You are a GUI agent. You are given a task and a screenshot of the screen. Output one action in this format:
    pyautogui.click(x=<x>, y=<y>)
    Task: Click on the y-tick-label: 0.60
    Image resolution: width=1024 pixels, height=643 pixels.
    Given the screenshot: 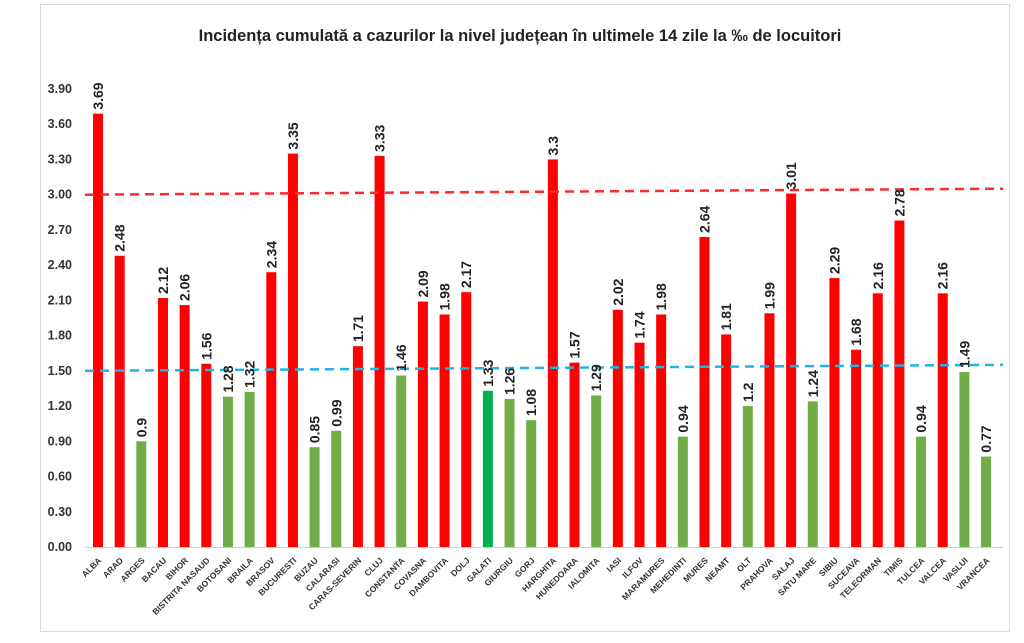 What is the action you would take?
    pyautogui.click(x=60, y=477)
    